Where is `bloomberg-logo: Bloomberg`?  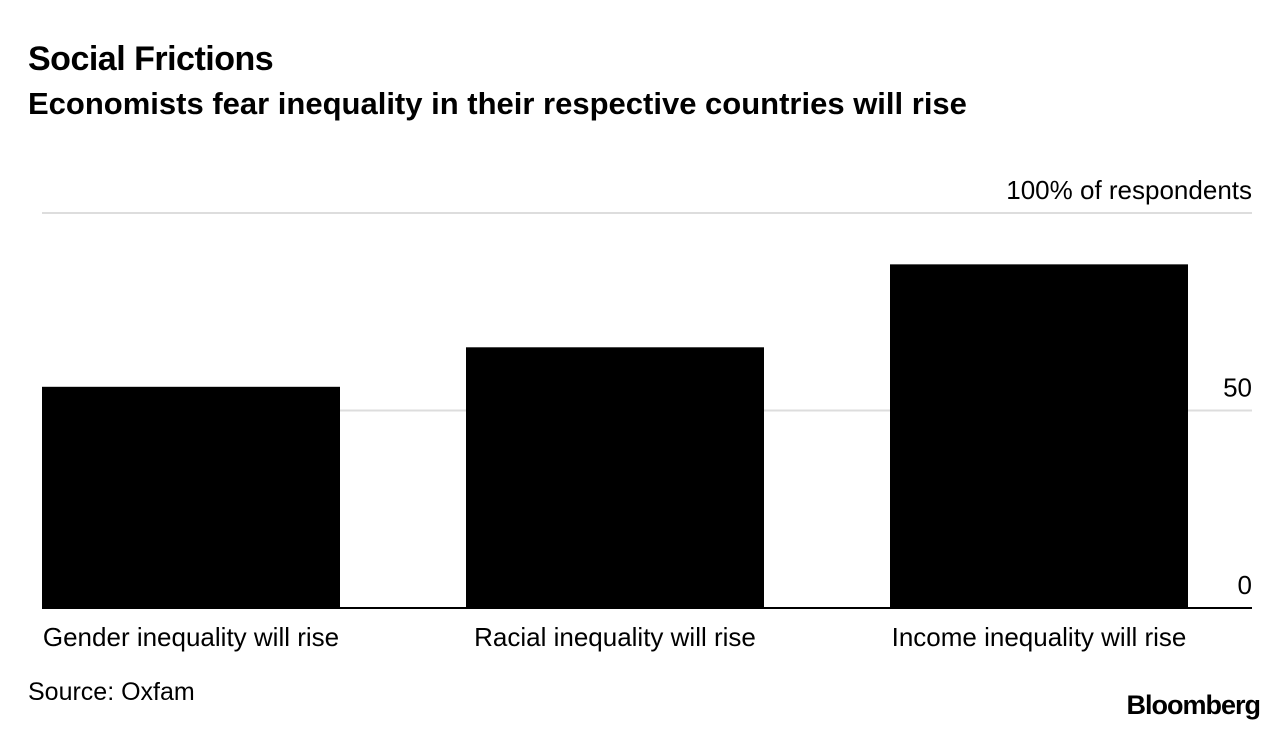 bloomberg-logo: Bloomberg is located at coordinates (1193, 705).